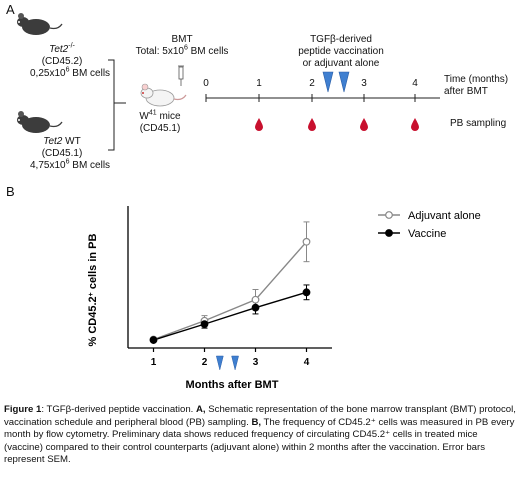 Image resolution: width=520 pixels, height=480 pixels. What do you see at coordinates (163, 95) in the screenshot?
I see `recipient-mouse-icon` at bounding box center [163, 95].